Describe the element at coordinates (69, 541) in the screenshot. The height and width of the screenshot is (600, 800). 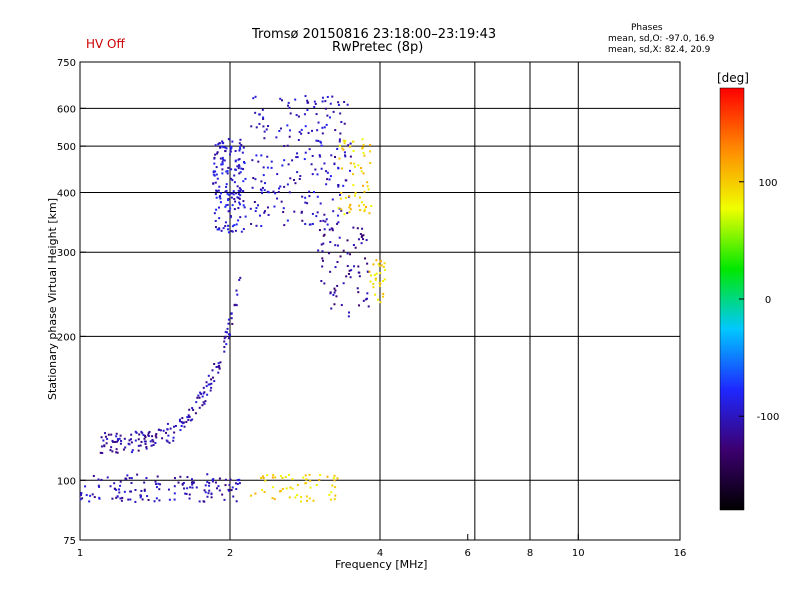
I see `y-tick-label: 75` at that location.